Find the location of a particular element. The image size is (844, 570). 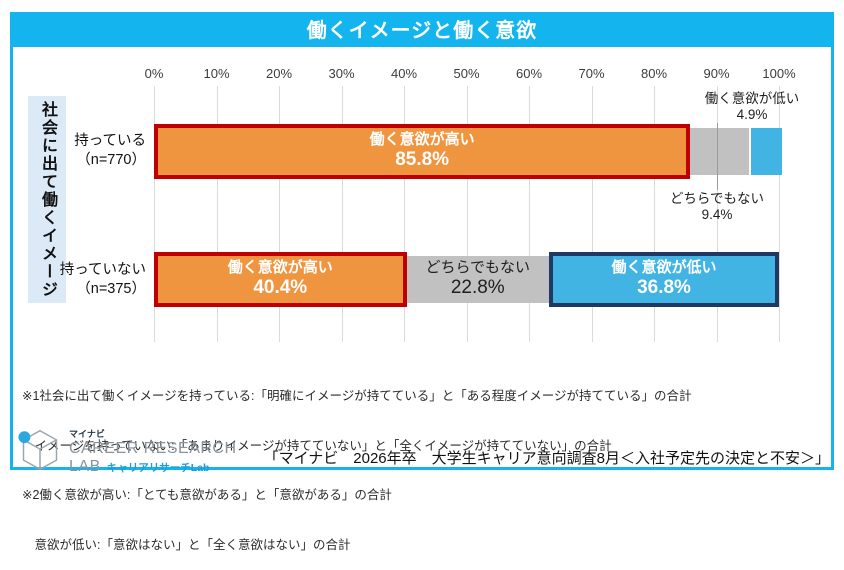

callout-neutral-row1-value: 9.4% is located at coordinates (717, 214).